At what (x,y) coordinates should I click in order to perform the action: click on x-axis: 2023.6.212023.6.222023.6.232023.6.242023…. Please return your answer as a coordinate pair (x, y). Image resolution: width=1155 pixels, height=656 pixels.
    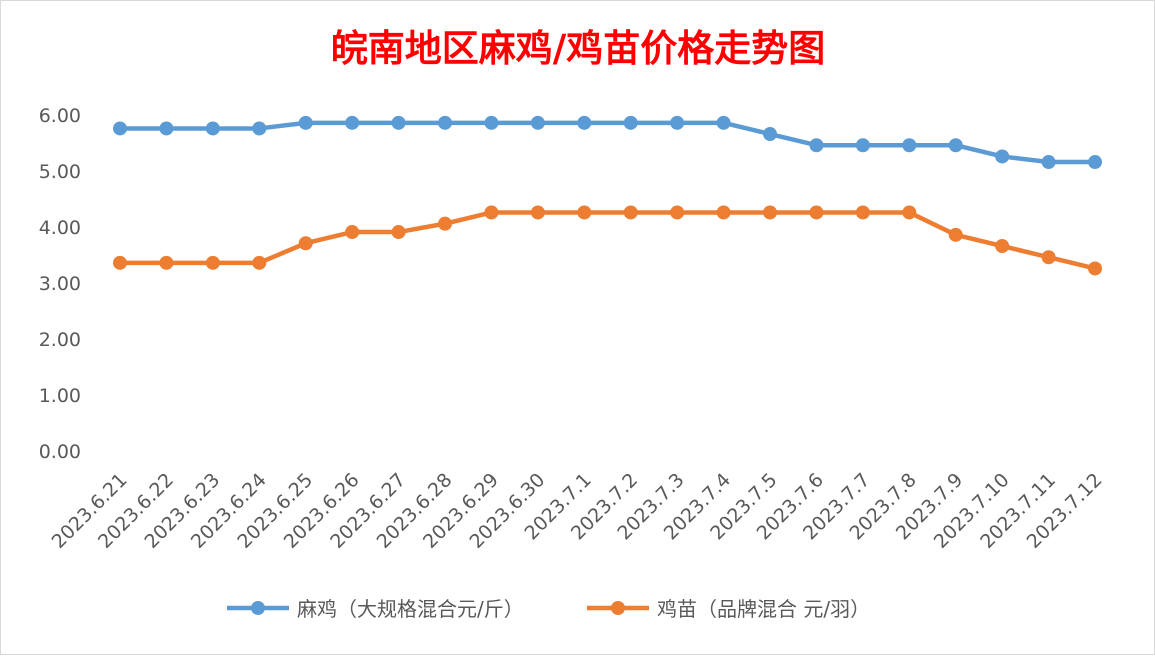
    Looking at the image, I should click on (577, 511).